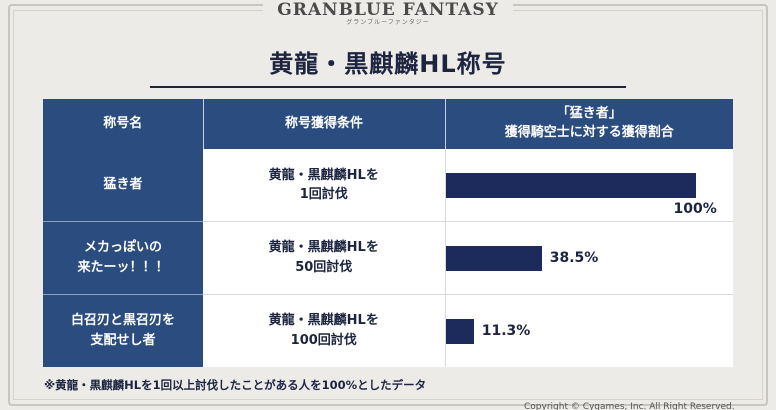 Image resolution: width=776 pixels, height=410 pixels. Describe the element at coordinates (123, 267) in the screenshot. I see `title-name-line2: 来たーッ！！！` at that location.